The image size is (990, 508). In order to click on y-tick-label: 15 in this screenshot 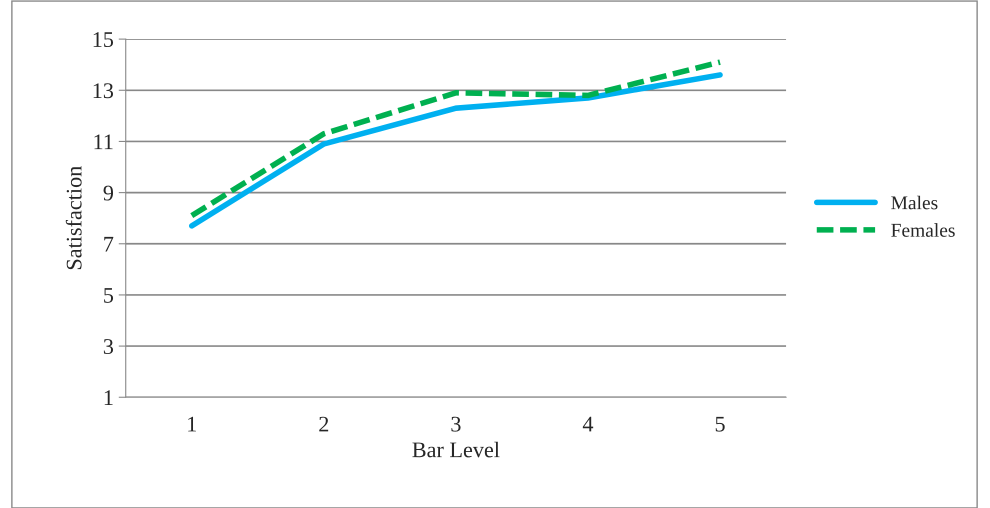, I will do `click(104, 40)`.